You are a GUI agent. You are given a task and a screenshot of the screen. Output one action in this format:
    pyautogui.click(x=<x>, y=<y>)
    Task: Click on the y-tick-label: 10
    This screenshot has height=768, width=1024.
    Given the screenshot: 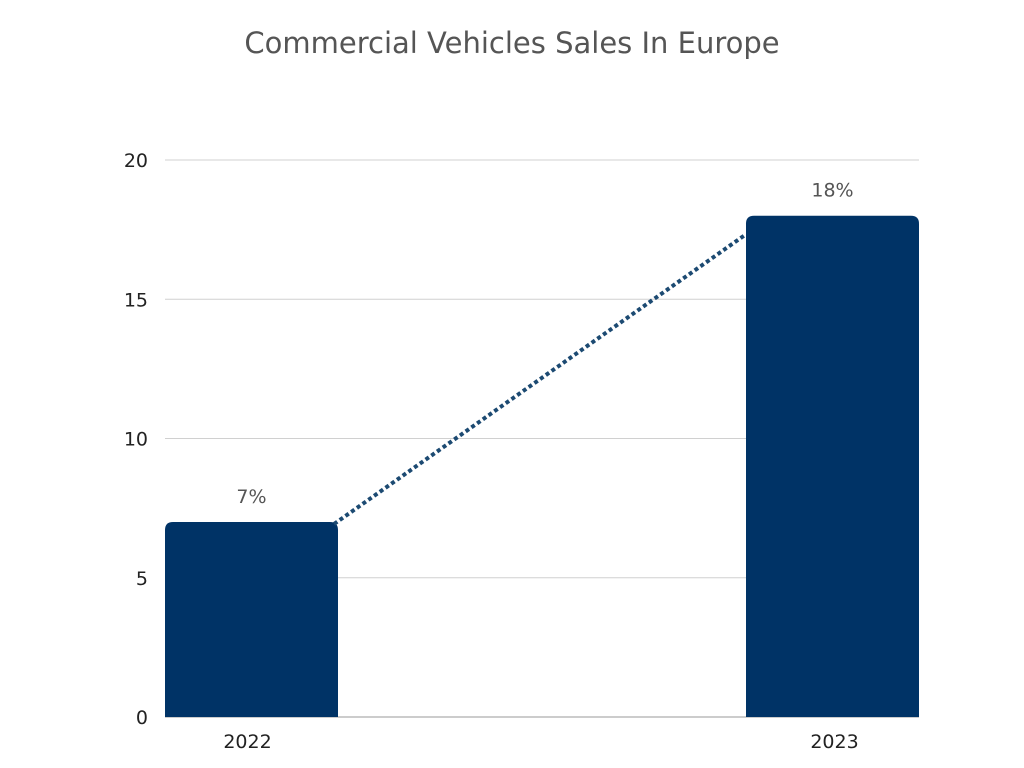 What is the action you would take?
    pyautogui.click(x=136, y=440)
    